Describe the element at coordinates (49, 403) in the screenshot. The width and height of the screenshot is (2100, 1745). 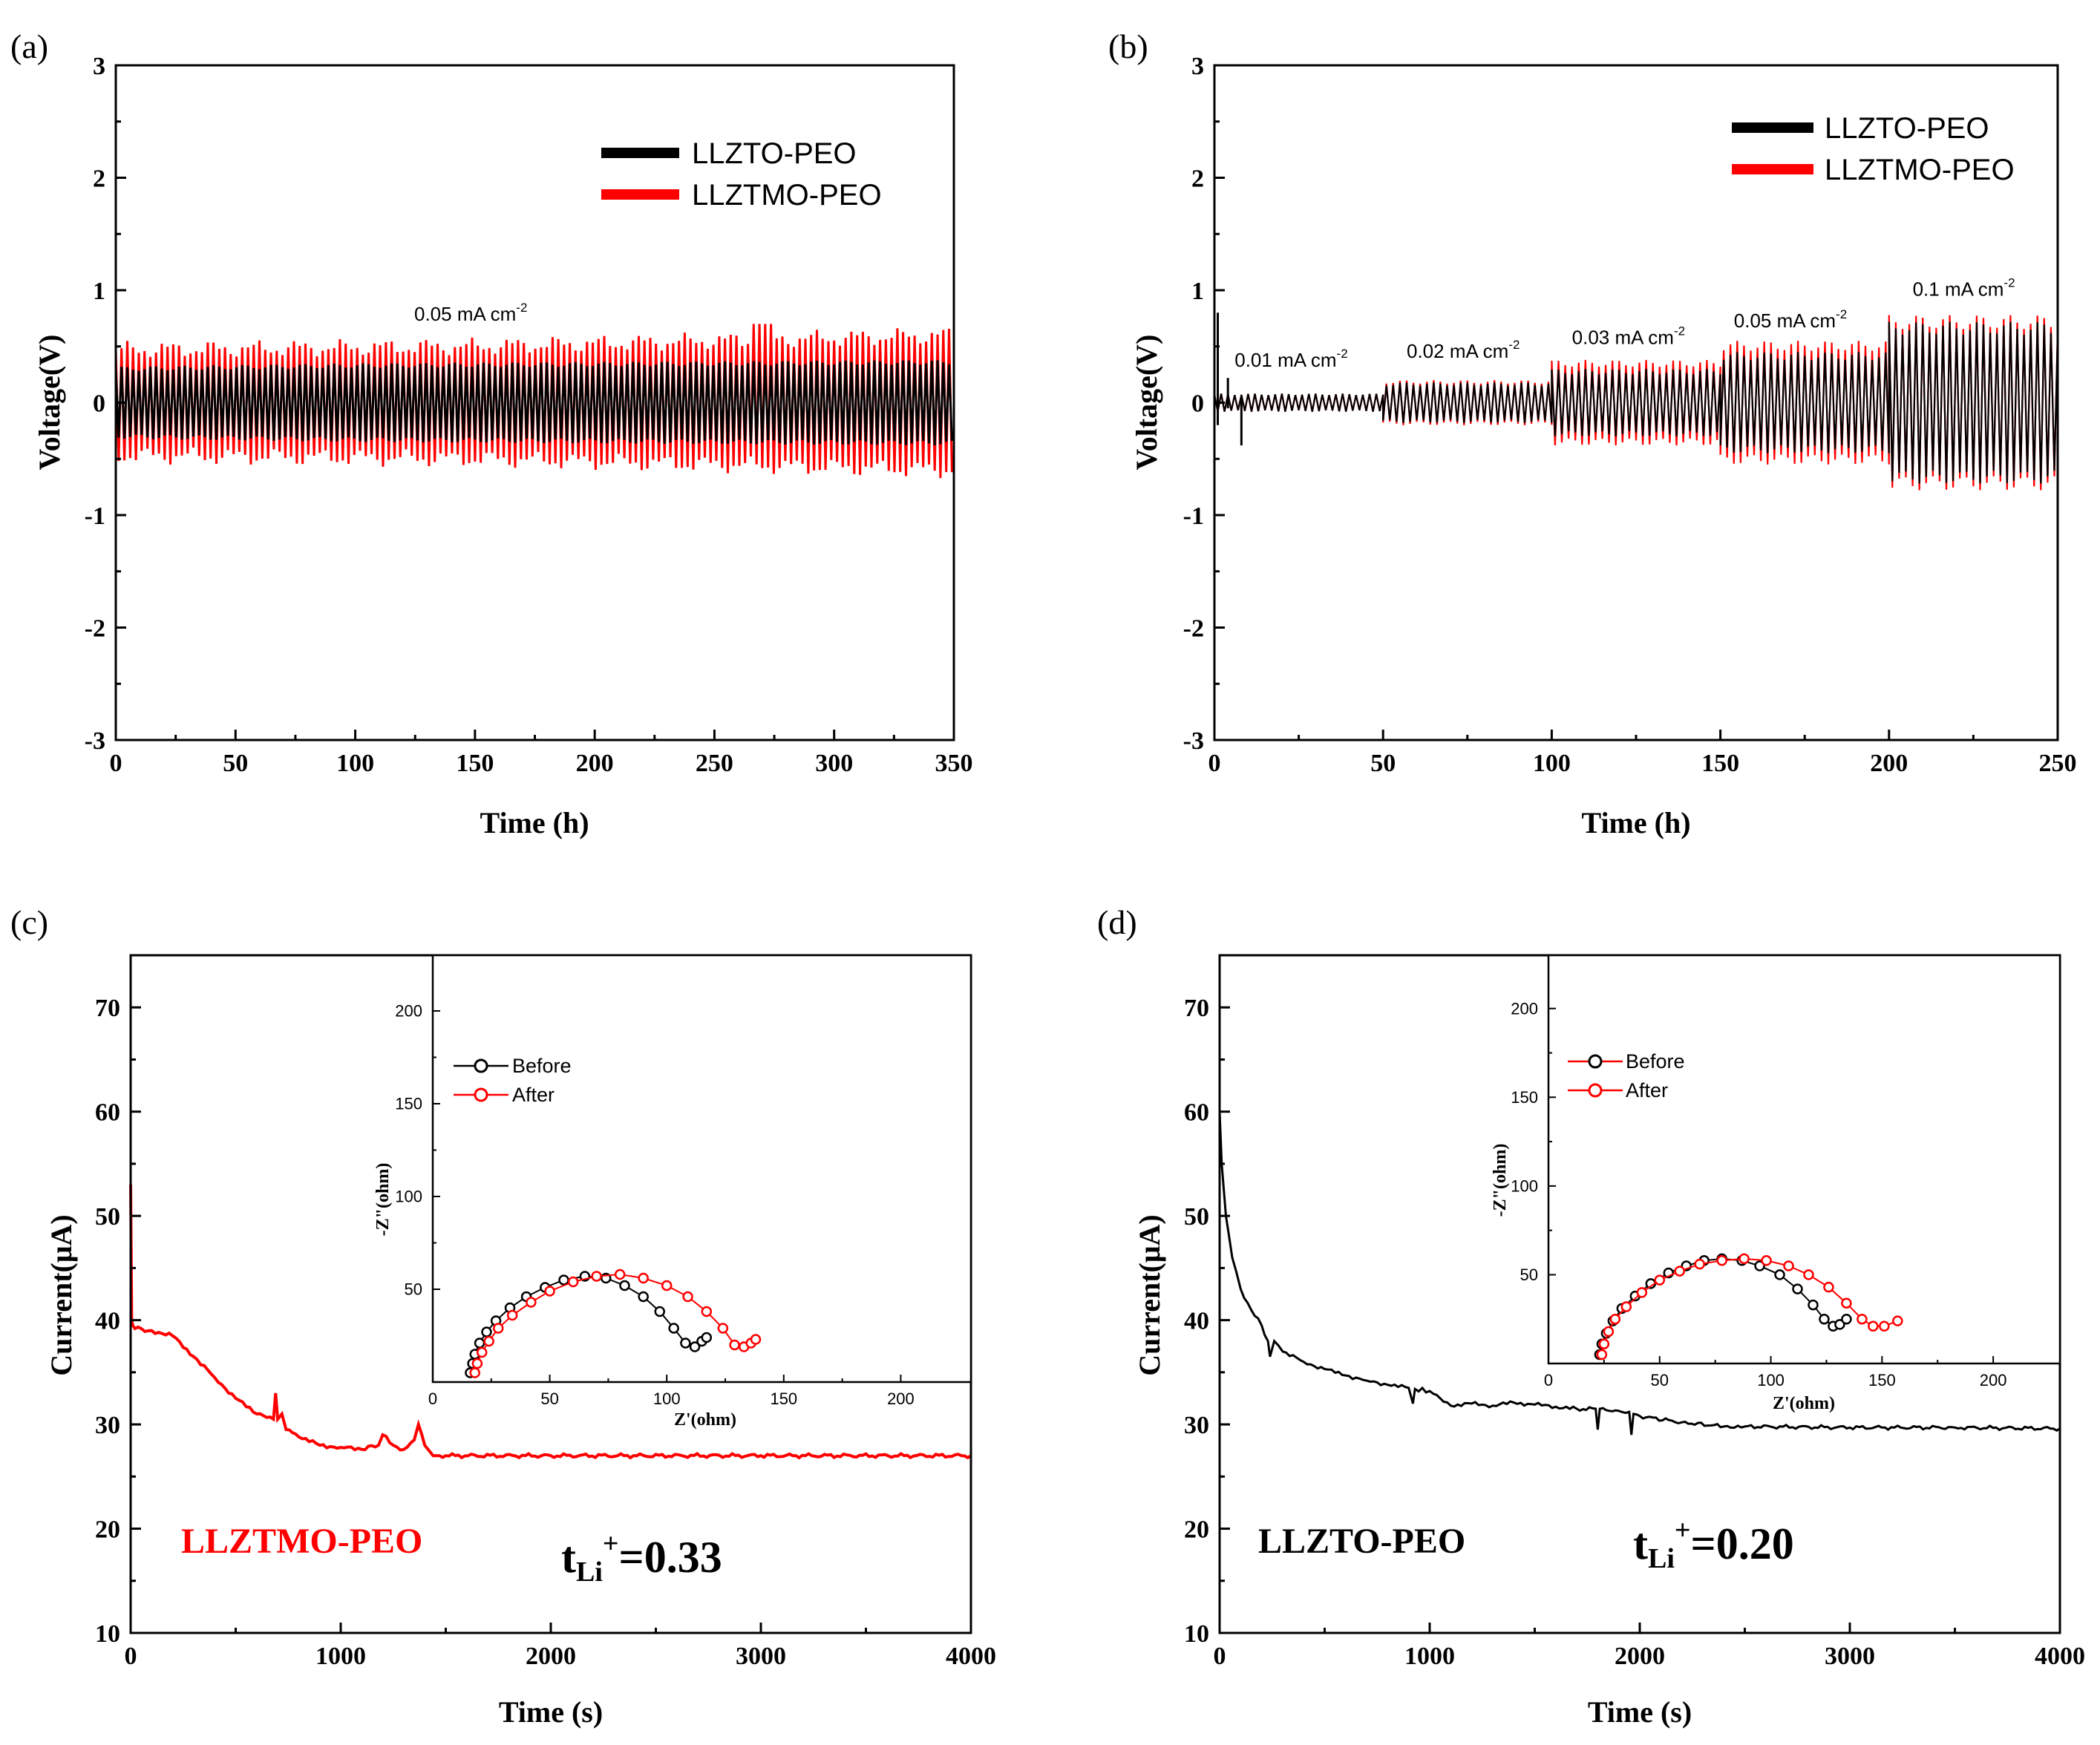
I see `panel-a-y-label: Voltage(V)` at that location.